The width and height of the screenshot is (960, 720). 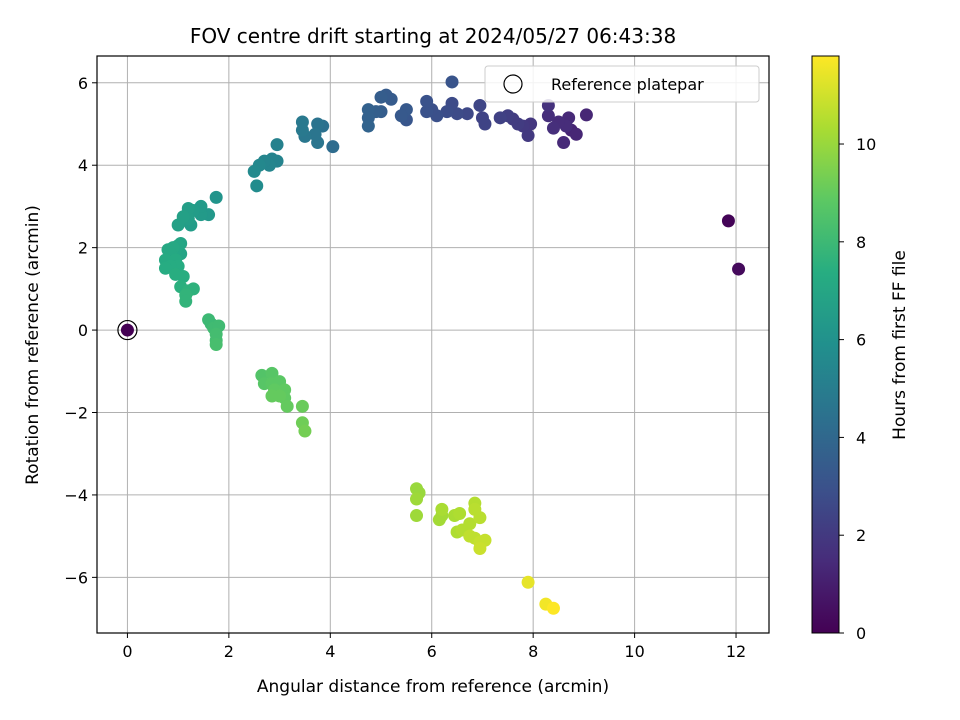 What do you see at coordinates (33, 345) in the screenshot?
I see `y-axis-label: Rotation from reference (arcmin)` at bounding box center [33, 345].